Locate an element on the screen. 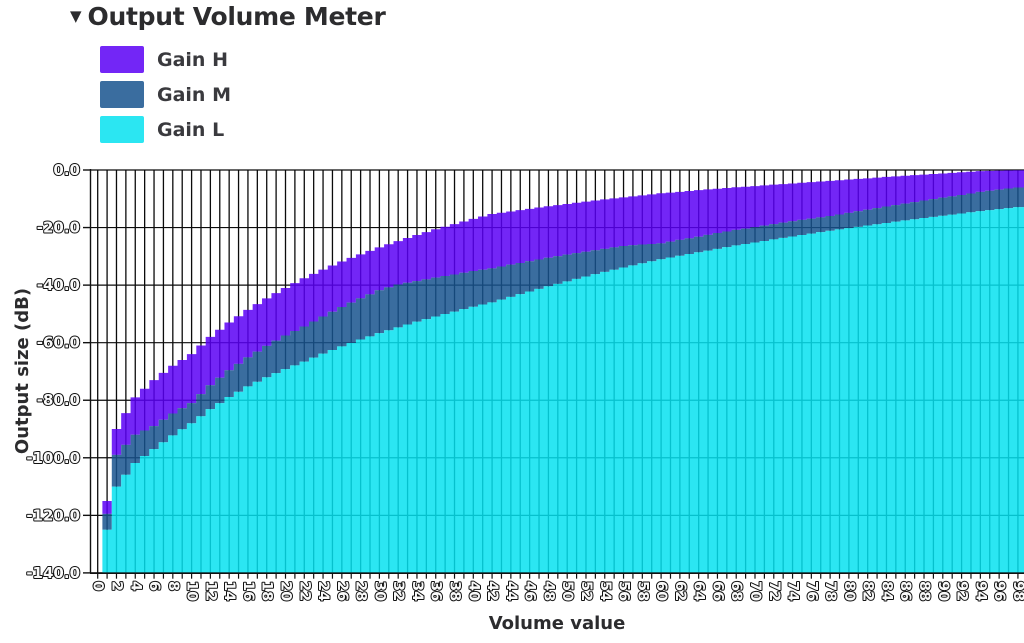 The width and height of the screenshot is (1024, 643). svg-text: 82 is located at coordinates (868, 591).